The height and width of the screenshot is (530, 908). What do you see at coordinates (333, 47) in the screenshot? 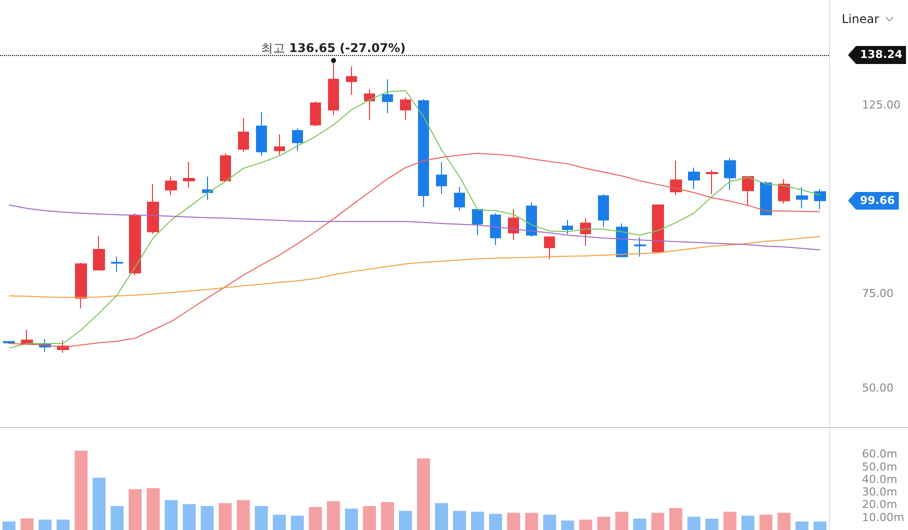
I see `annotation: 최고 136.65 (-27.07%)` at bounding box center [333, 47].